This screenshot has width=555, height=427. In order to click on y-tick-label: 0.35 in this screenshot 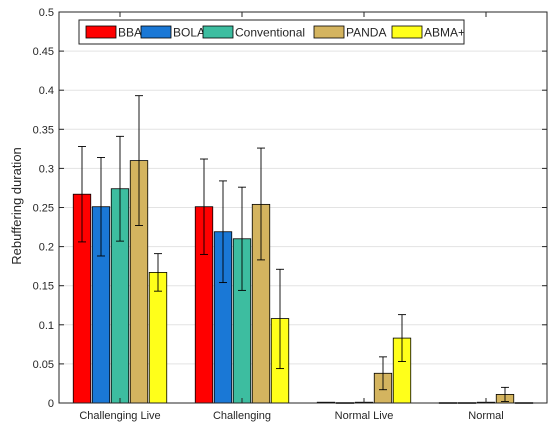, I will do `click(43, 130)`.